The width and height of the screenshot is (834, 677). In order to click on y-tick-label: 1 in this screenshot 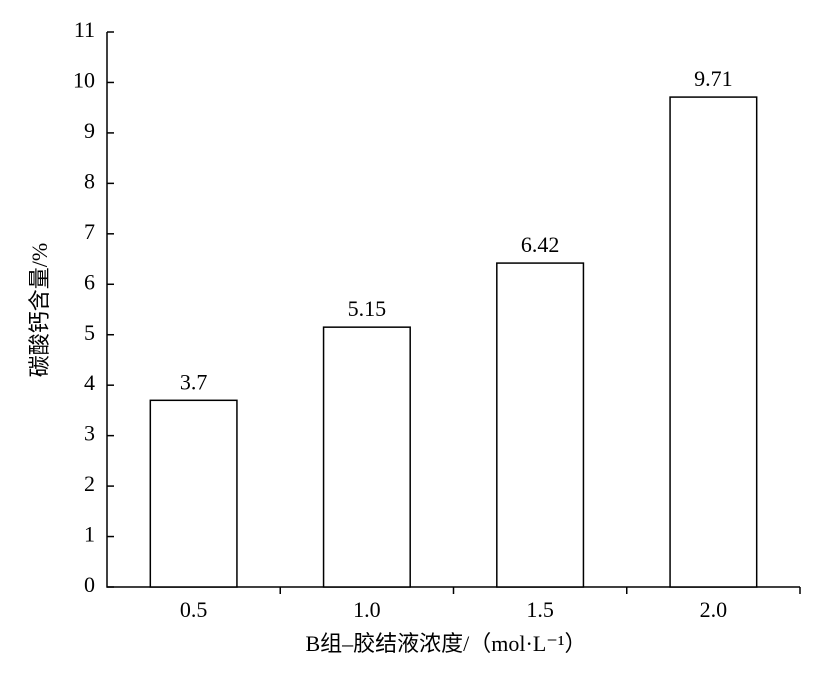, I will do `click(89, 534)`.